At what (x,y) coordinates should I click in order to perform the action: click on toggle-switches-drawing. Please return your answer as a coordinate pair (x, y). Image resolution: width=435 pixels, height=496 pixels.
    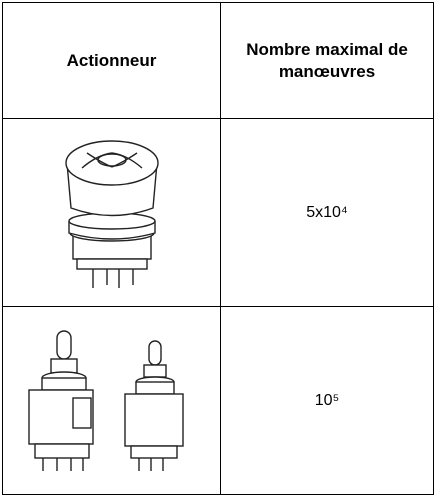
    Looking at the image, I should click on (105, 400).